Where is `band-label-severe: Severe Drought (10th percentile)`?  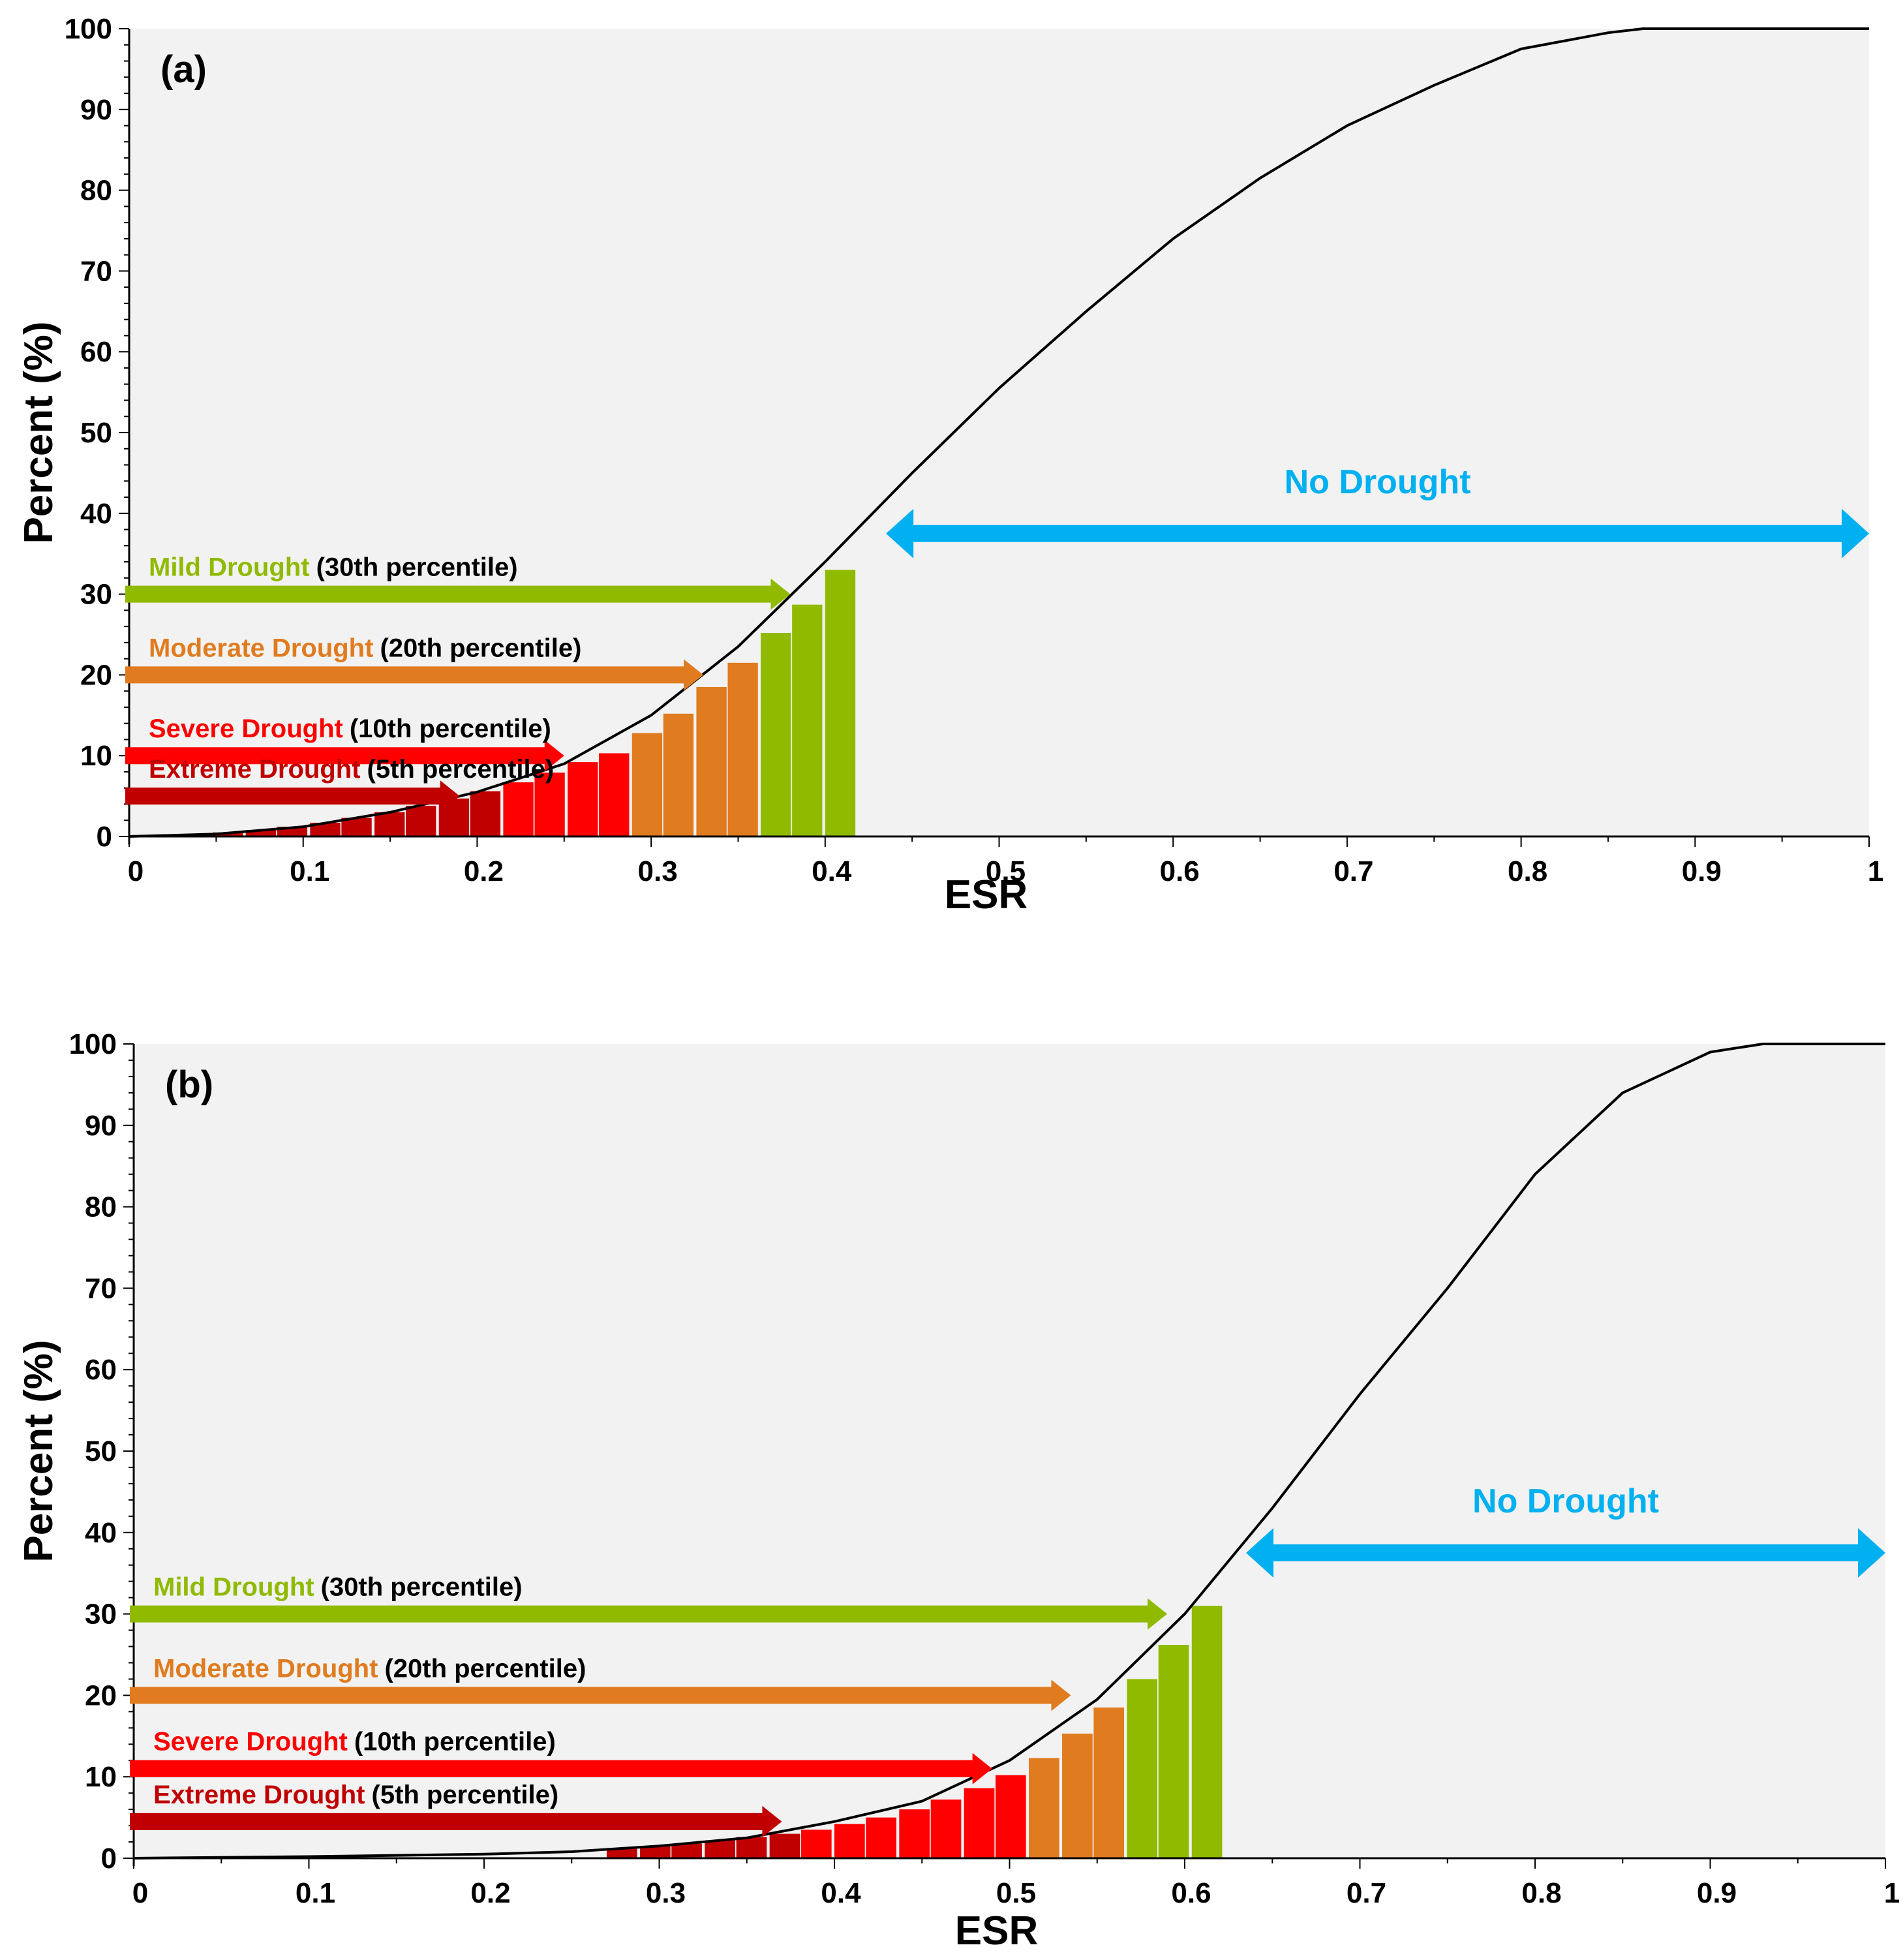 band-label-severe: Severe Drought (10th percentile) is located at coordinates (350, 728).